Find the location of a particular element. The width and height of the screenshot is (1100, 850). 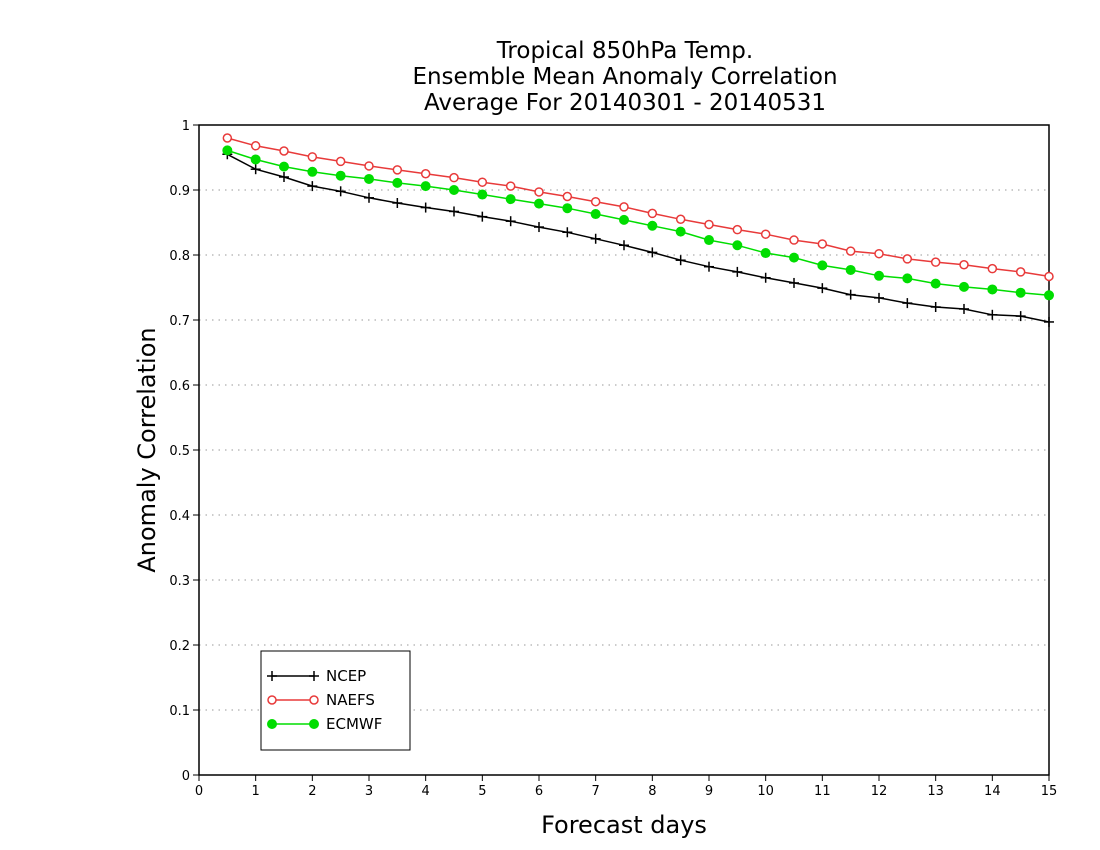

x-tick-label: 0 is located at coordinates (199, 791).